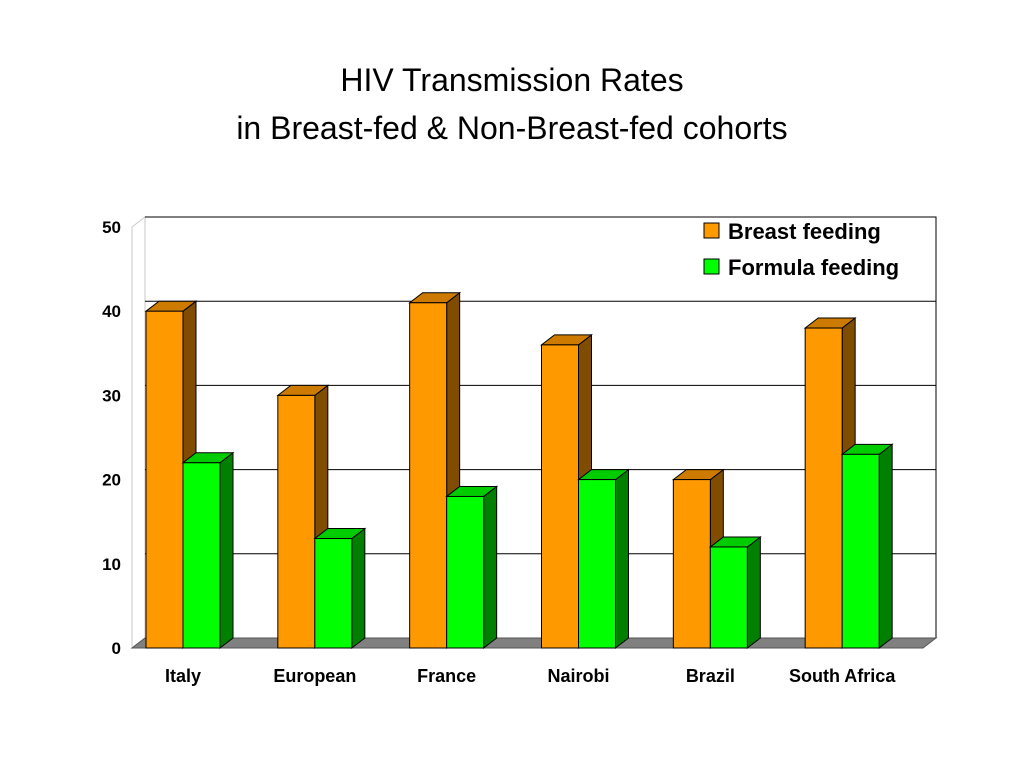 The width and height of the screenshot is (1024, 768). Describe the element at coordinates (578, 676) in the screenshot. I see `x-category-label: Nairobi` at that location.